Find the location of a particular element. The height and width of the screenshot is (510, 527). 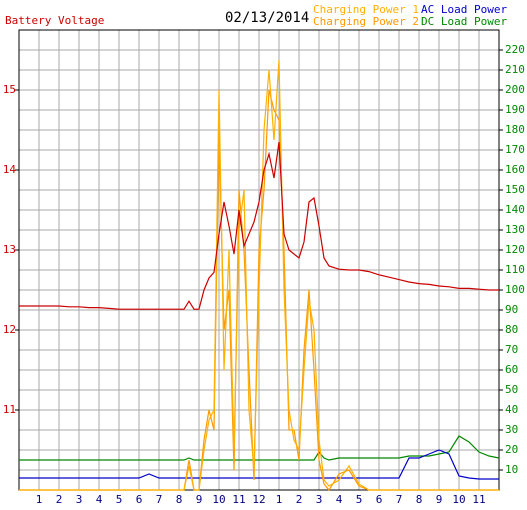

y2-tick-label: 30 is located at coordinates (511, 429).